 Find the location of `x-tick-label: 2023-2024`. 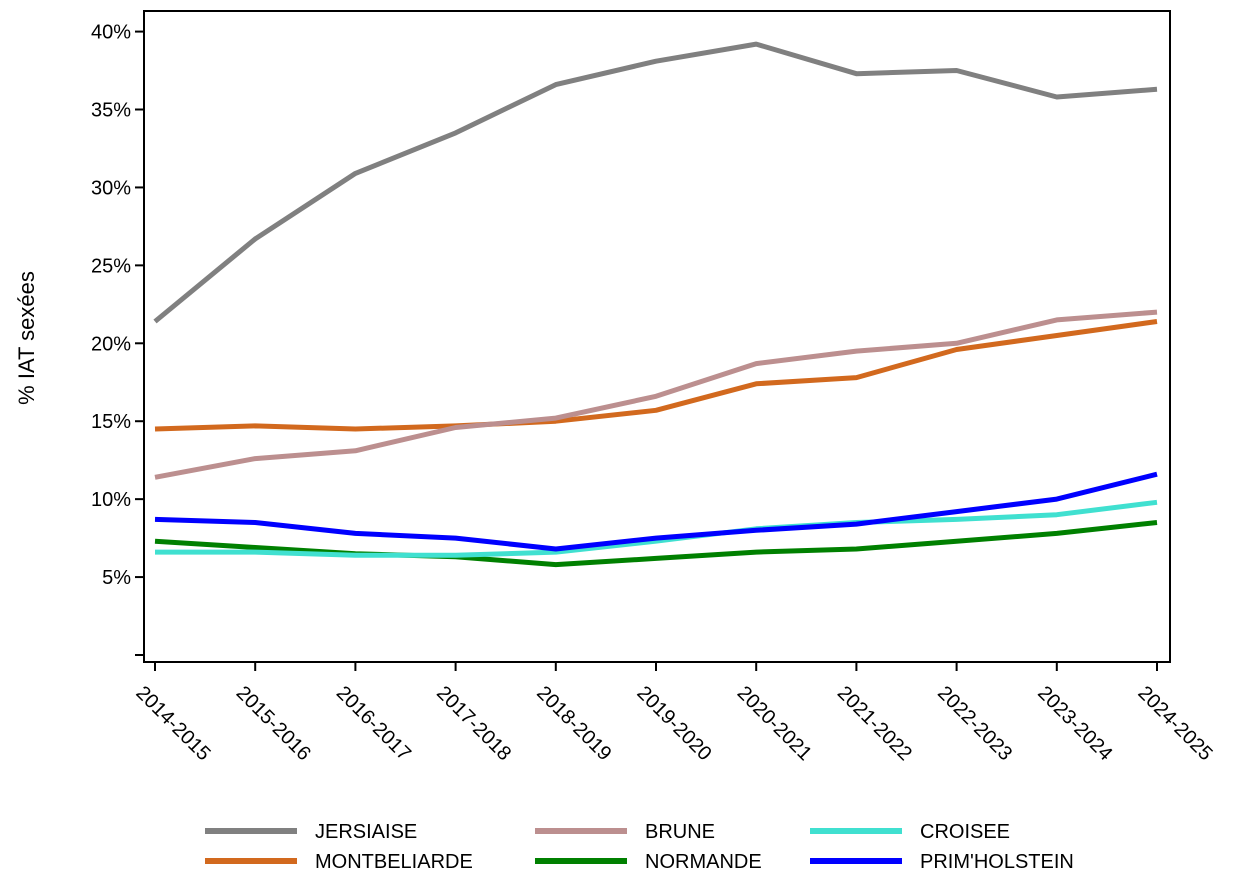

x-tick-label: 2023-2024 is located at coordinates (1074, 723).